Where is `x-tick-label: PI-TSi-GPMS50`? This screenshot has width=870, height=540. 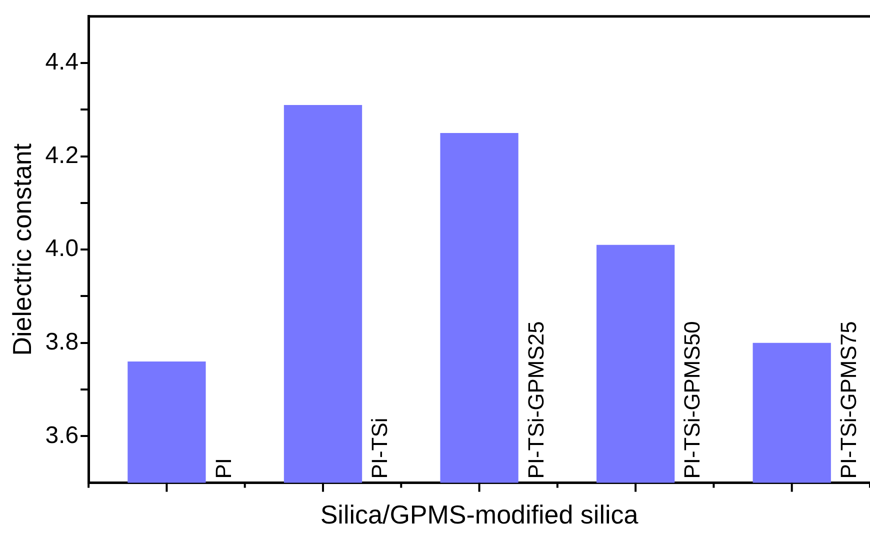 x-tick-label: PI-TSi-GPMS50 is located at coordinates (692, 400).